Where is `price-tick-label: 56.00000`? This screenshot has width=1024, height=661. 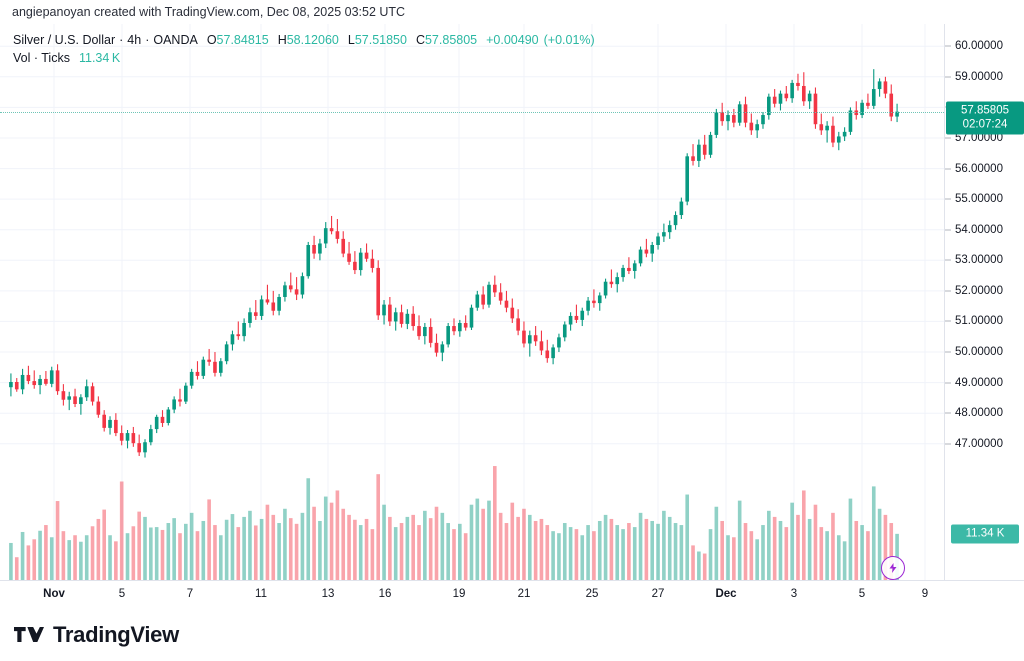 price-tick-label: 56.00000 is located at coordinates (979, 168).